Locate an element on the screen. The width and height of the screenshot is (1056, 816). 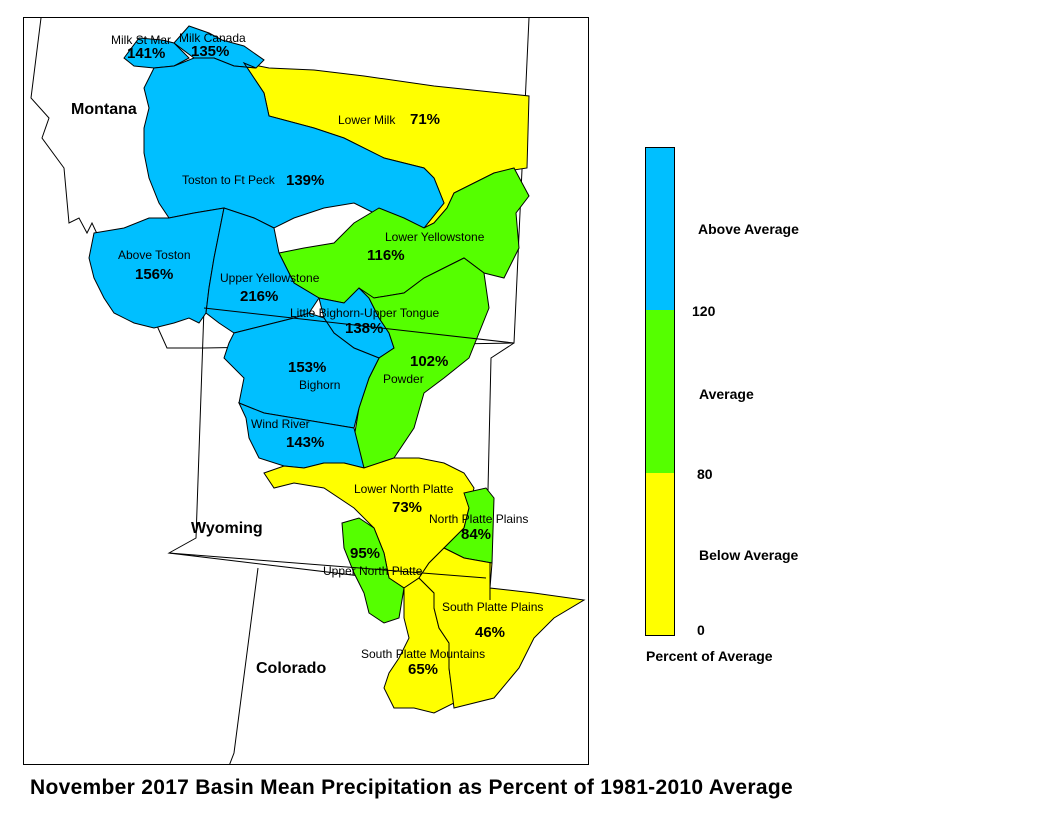
state-label-wyoming: Wyoming is located at coordinates (227, 528).